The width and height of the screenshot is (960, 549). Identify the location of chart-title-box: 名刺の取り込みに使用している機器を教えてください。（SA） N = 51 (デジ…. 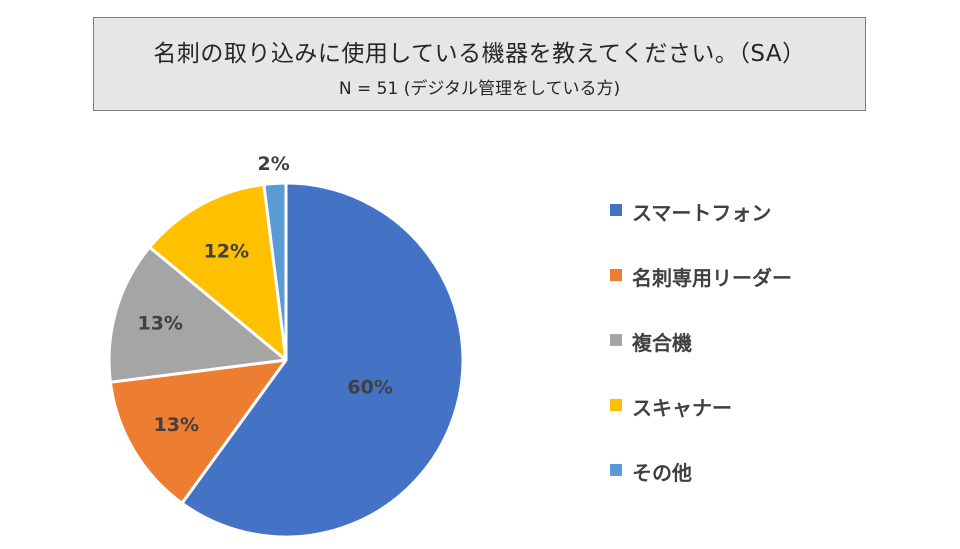
(479, 64).